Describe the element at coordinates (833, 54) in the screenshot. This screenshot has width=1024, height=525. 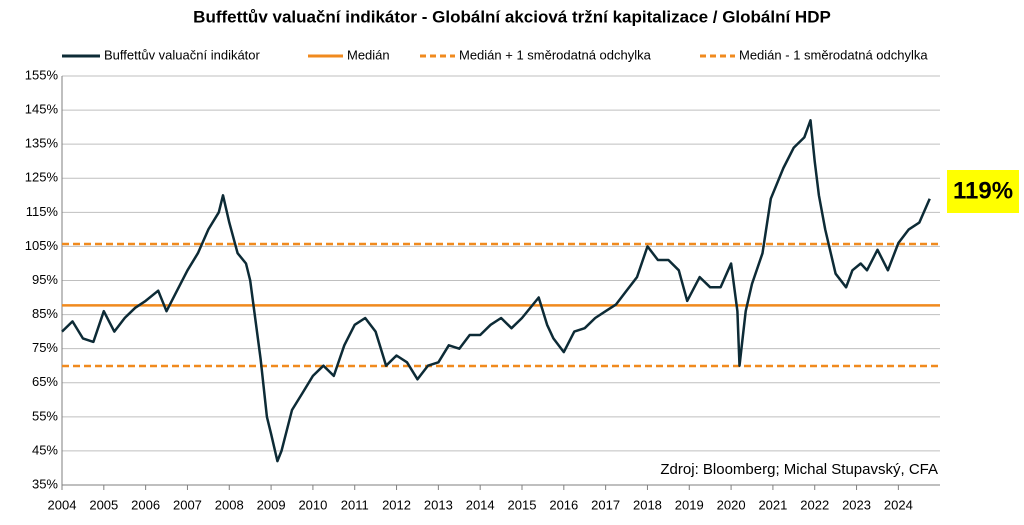
I see `legend-label: Medián - 1 směrodatná odchylka` at that location.